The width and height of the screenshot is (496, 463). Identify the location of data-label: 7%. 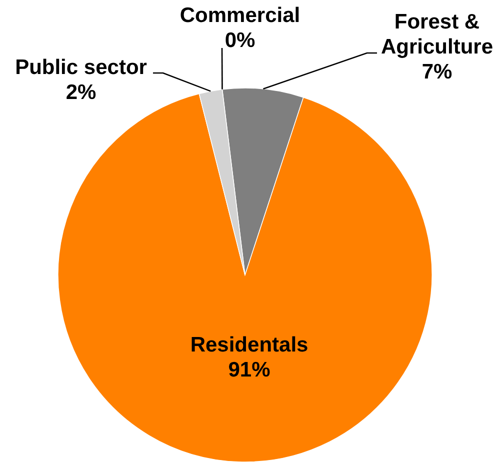
(437, 72).